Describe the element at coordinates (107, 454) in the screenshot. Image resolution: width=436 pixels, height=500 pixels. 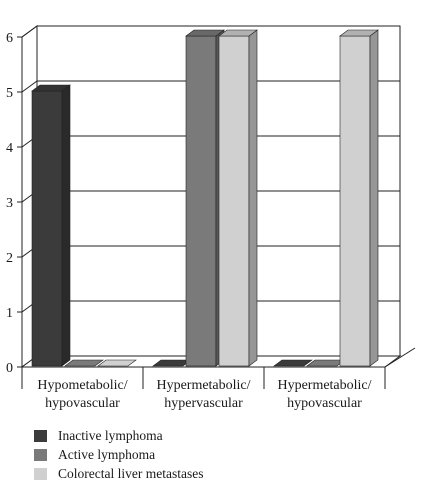
I see `legend-label: Active lymphoma` at that location.